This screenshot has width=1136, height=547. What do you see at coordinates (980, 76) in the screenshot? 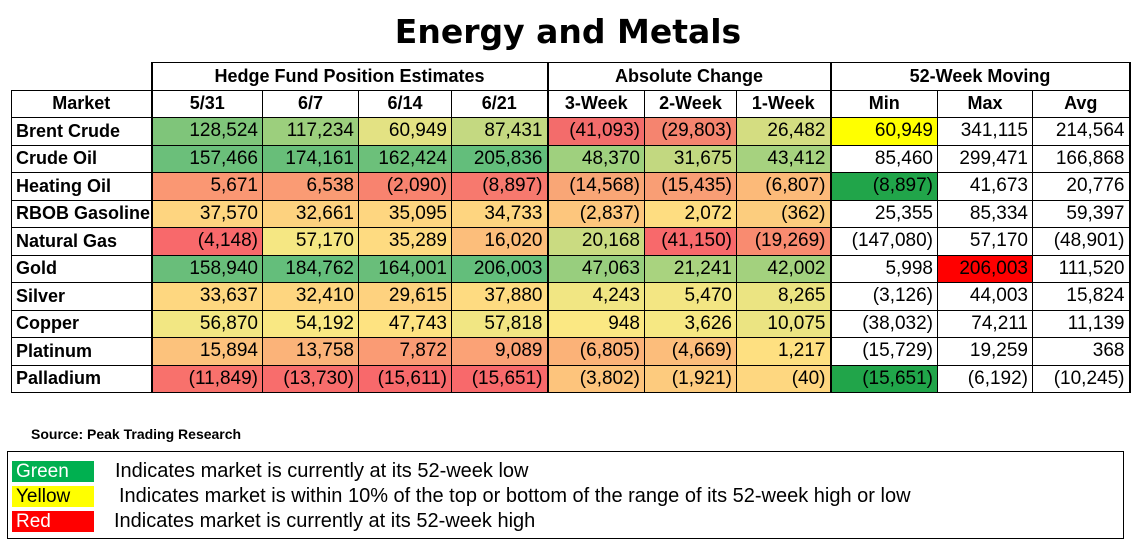
I see `group-52-week: 52-Week Moving` at bounding box center [980, 76].